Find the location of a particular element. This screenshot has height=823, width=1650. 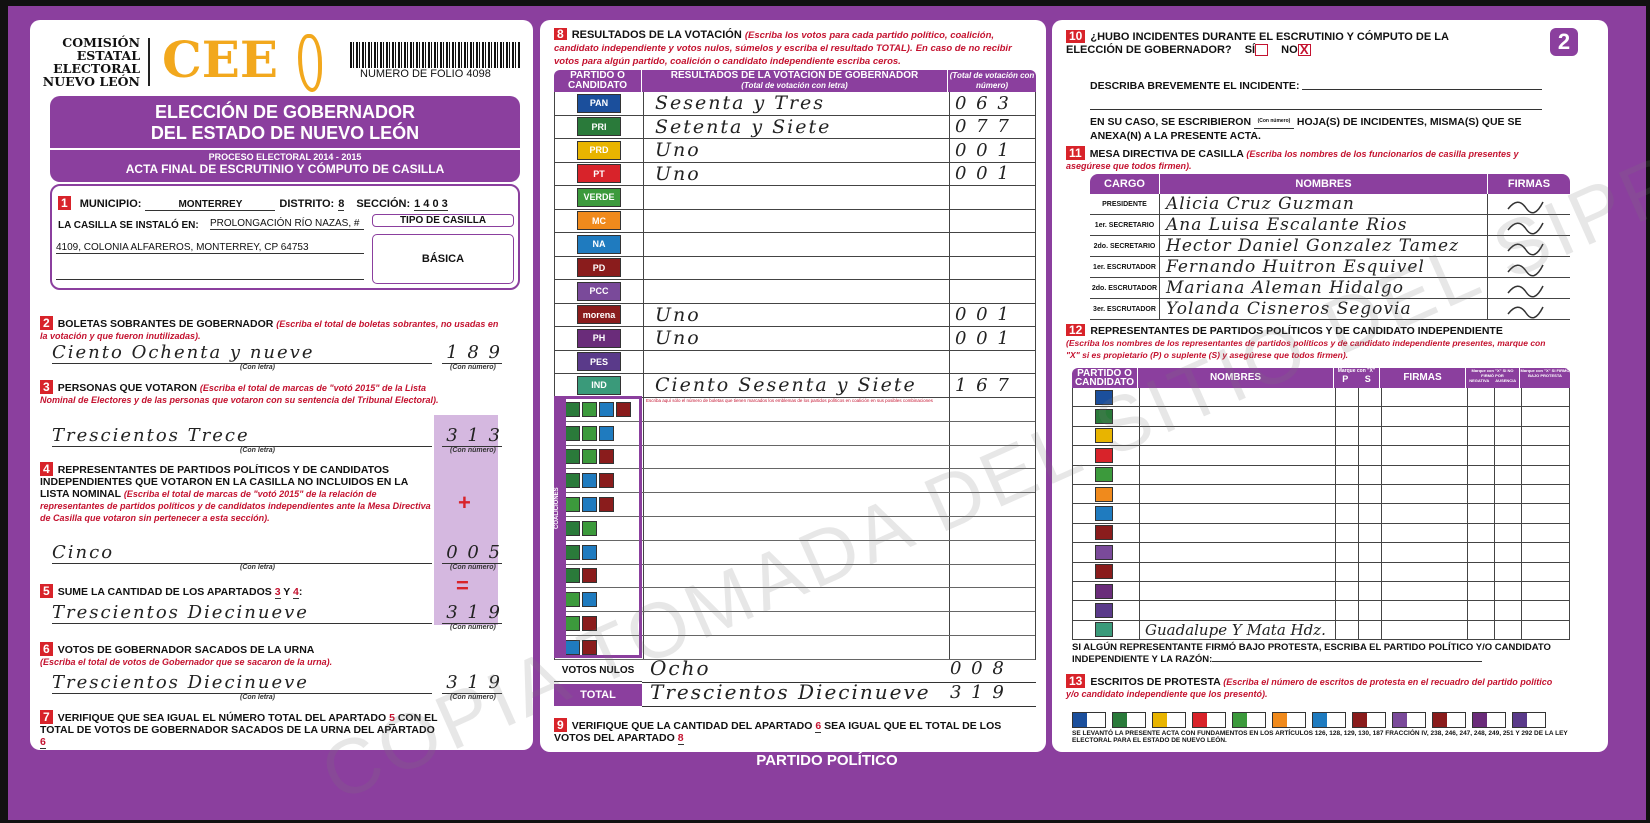

mesa-row: 2do. ESCRUTADOR Mariana Aleman Hidalgo is located at coordinates (1330, 288).